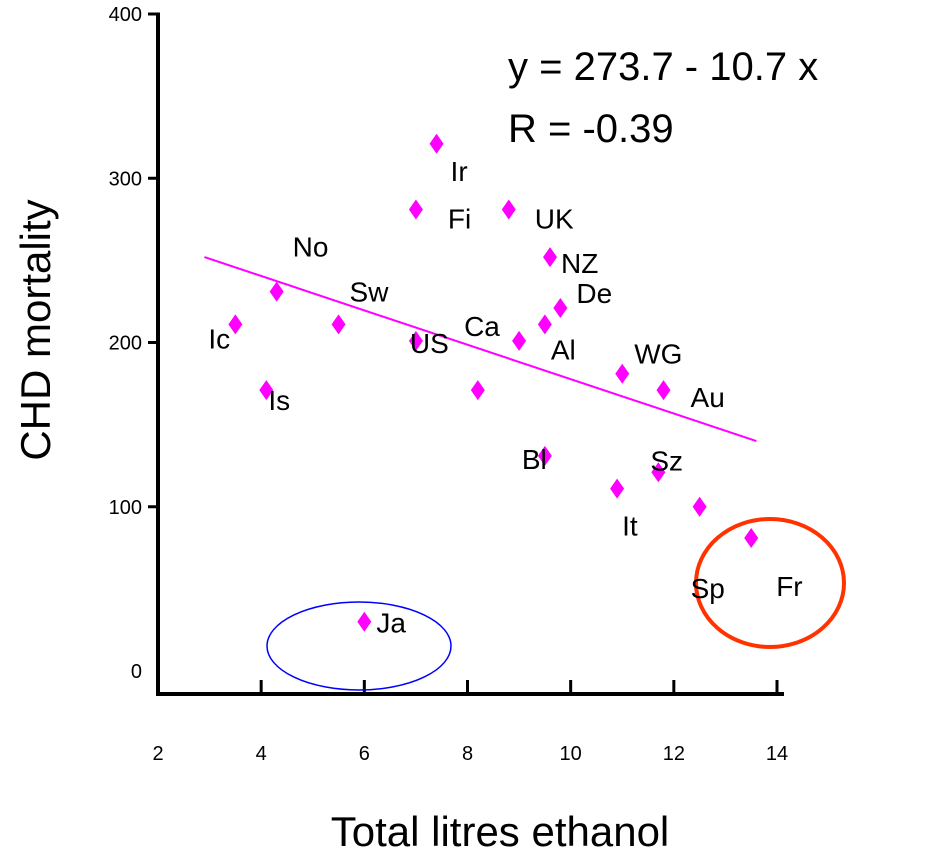 The image size is (932, 857). Describe the element at coordinates (579, 263) in the screenshot. I see `point-label-nz: NZ` at that location.